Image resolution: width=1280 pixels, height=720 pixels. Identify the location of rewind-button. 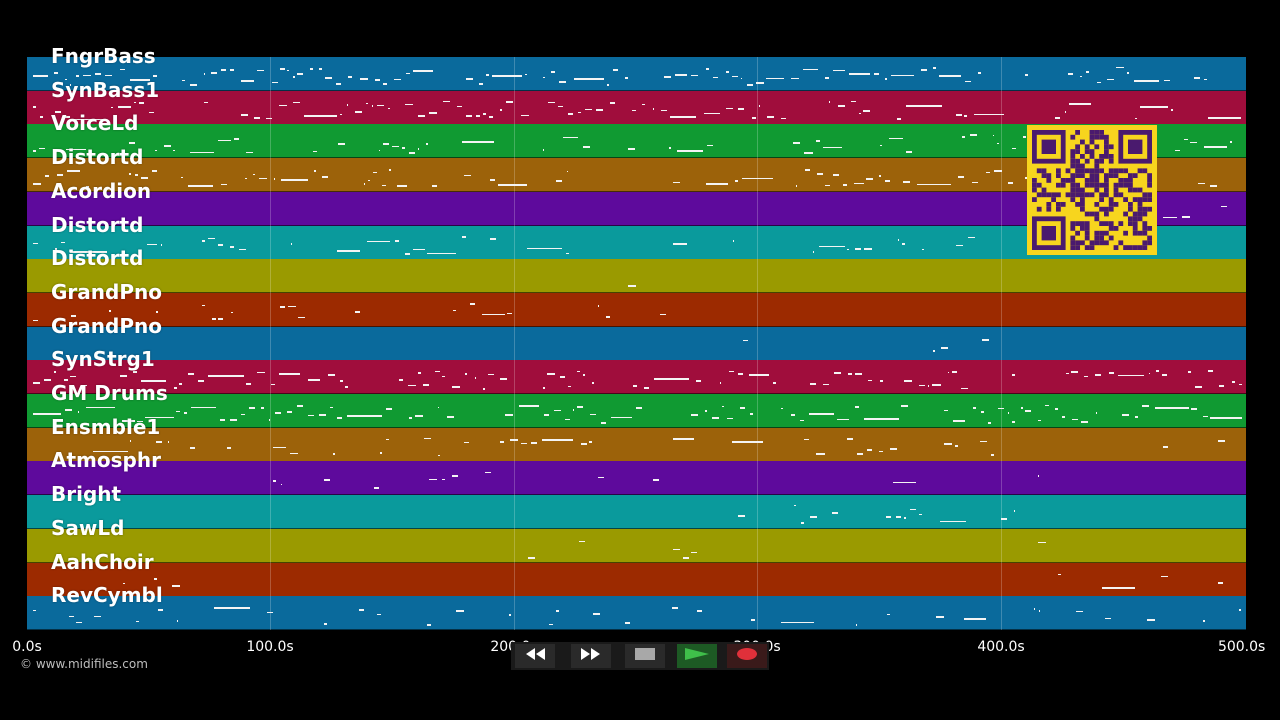
(535, 656).